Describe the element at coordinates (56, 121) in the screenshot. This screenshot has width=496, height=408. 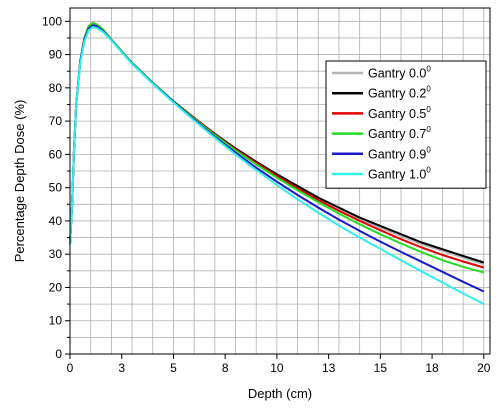
I see `y-tick-label: 70` at that location.